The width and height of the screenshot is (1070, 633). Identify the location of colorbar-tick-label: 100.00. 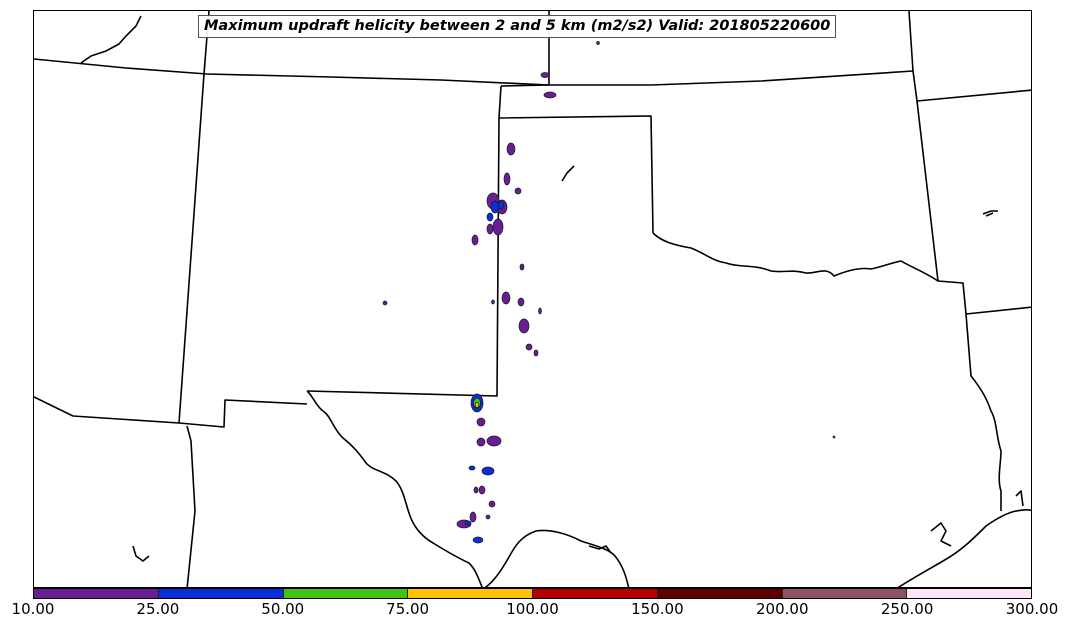
(532, 609).